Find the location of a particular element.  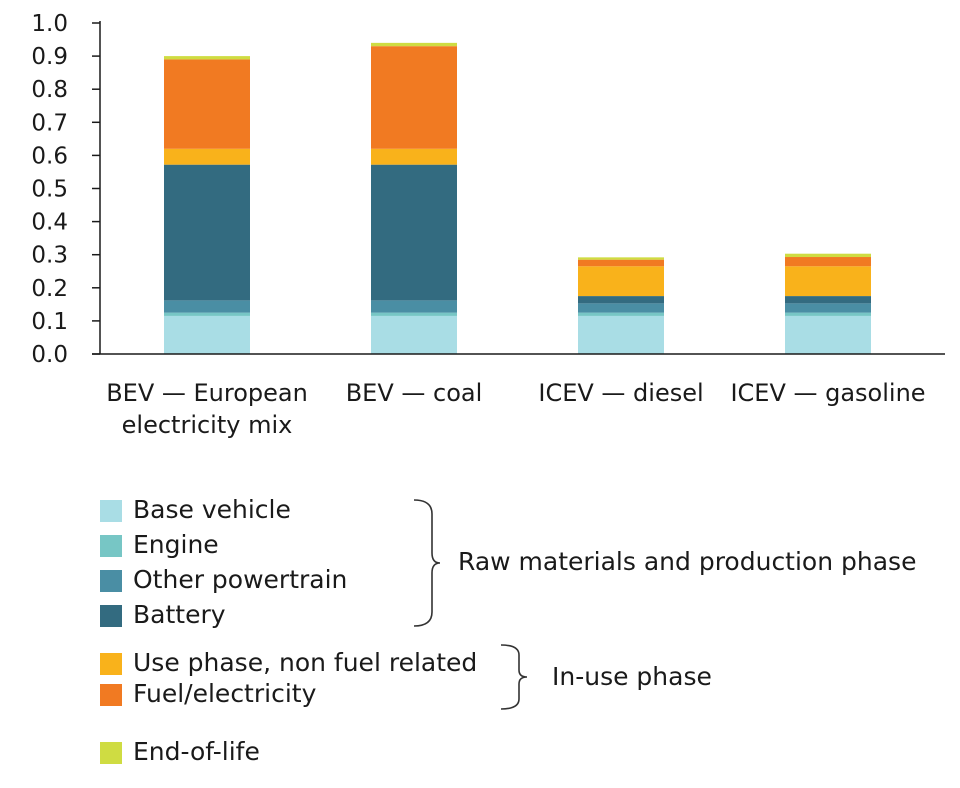

y-tick-label: 0.3 is located at coordinates (49, 256).